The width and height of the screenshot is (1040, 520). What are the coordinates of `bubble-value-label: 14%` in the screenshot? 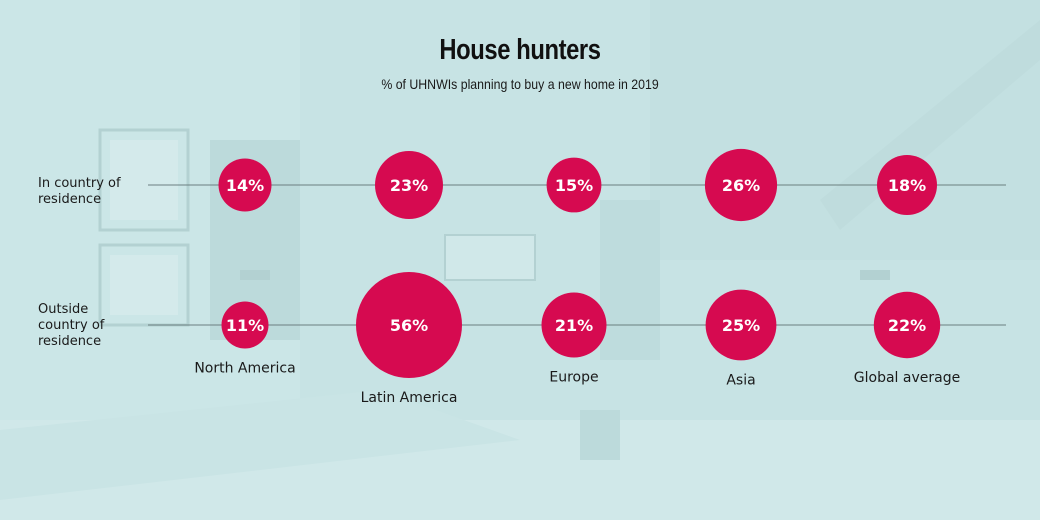 It's located at (245, 185).